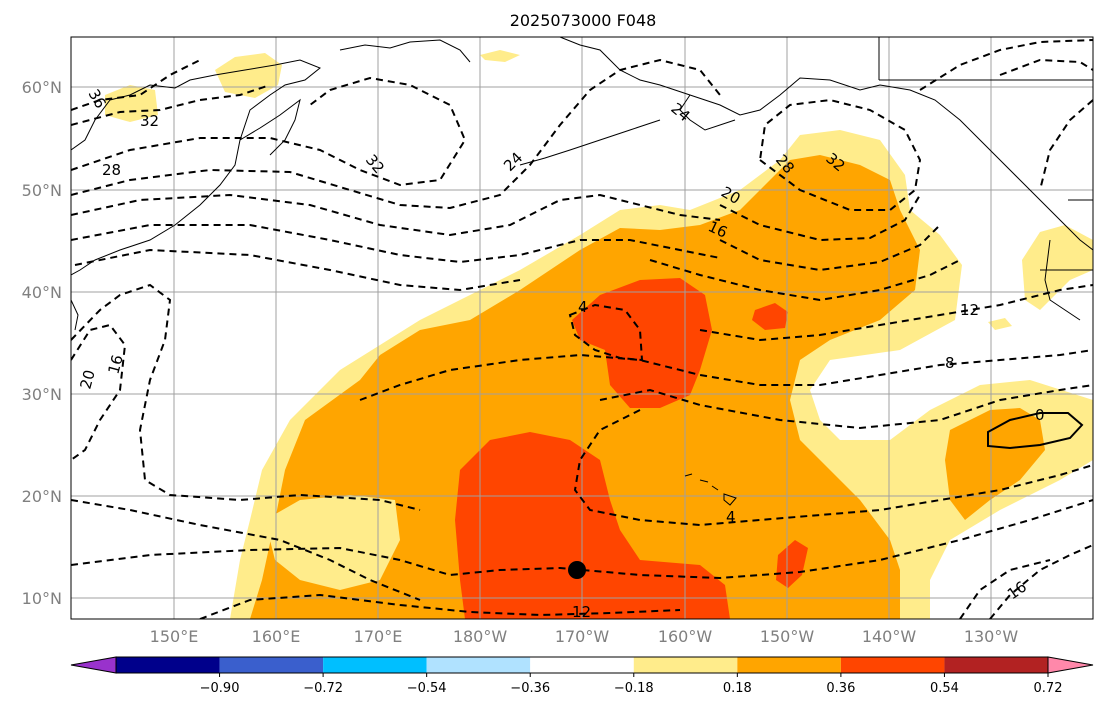 This screenshot has width=1105, height=712. I want to click on lon-label: 150°E, so click(174, 636).